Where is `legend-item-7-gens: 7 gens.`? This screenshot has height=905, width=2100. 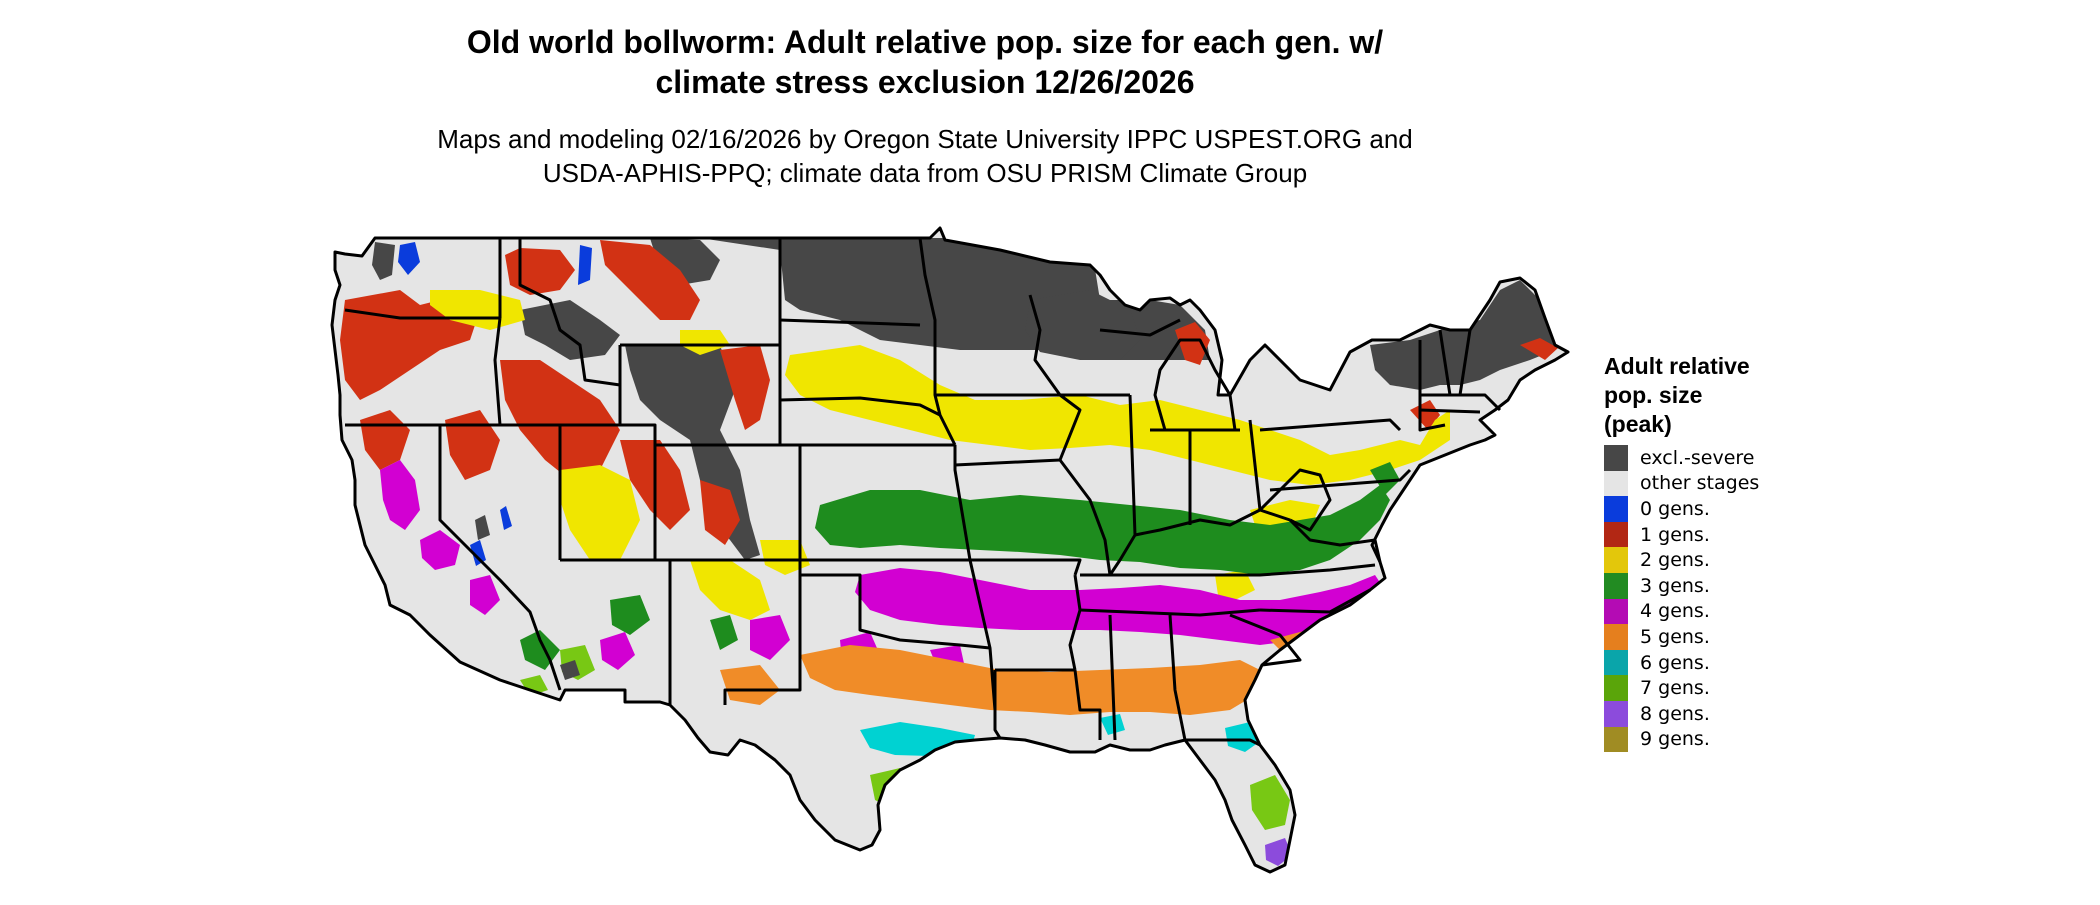
legend-item-7-gens: 7 gens. is located at coordinates (1681, 688).